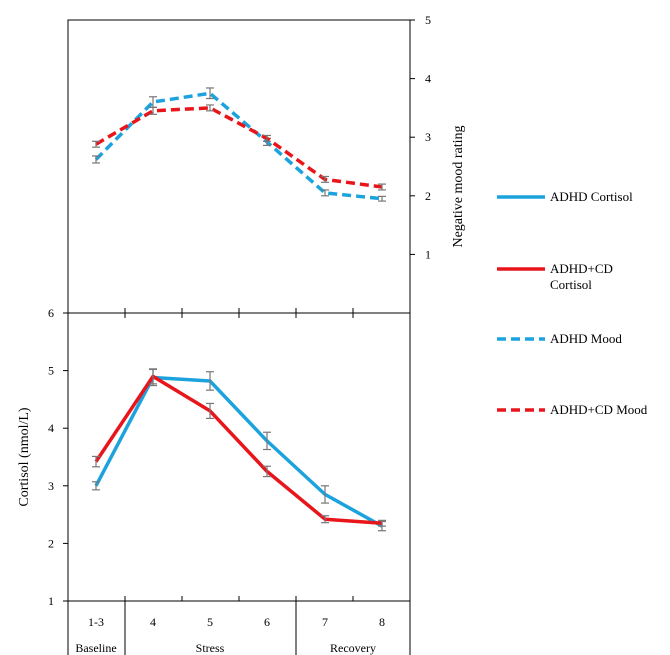 Image resolution: width=670 pixels, height=655 pixels. I want to click on x-group-label: Recovery, so click(353, 648).